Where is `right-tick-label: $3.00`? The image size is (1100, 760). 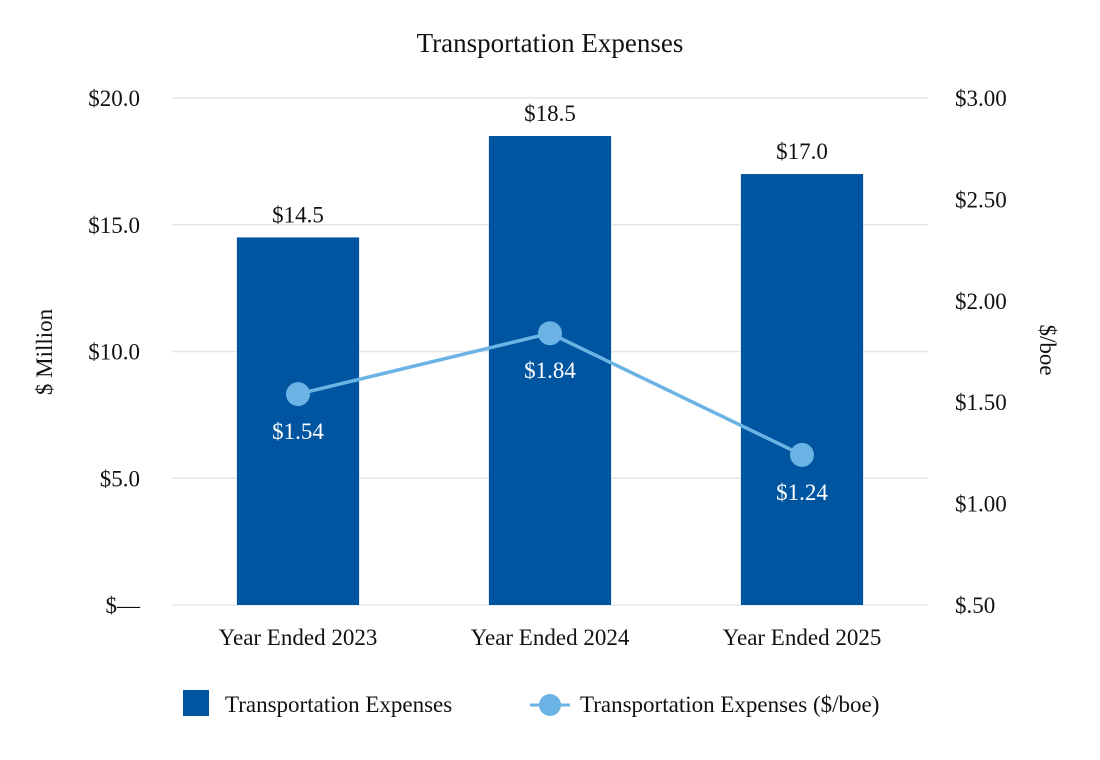 right-tick-label: $3.00 is located at coordinates (981, 98).